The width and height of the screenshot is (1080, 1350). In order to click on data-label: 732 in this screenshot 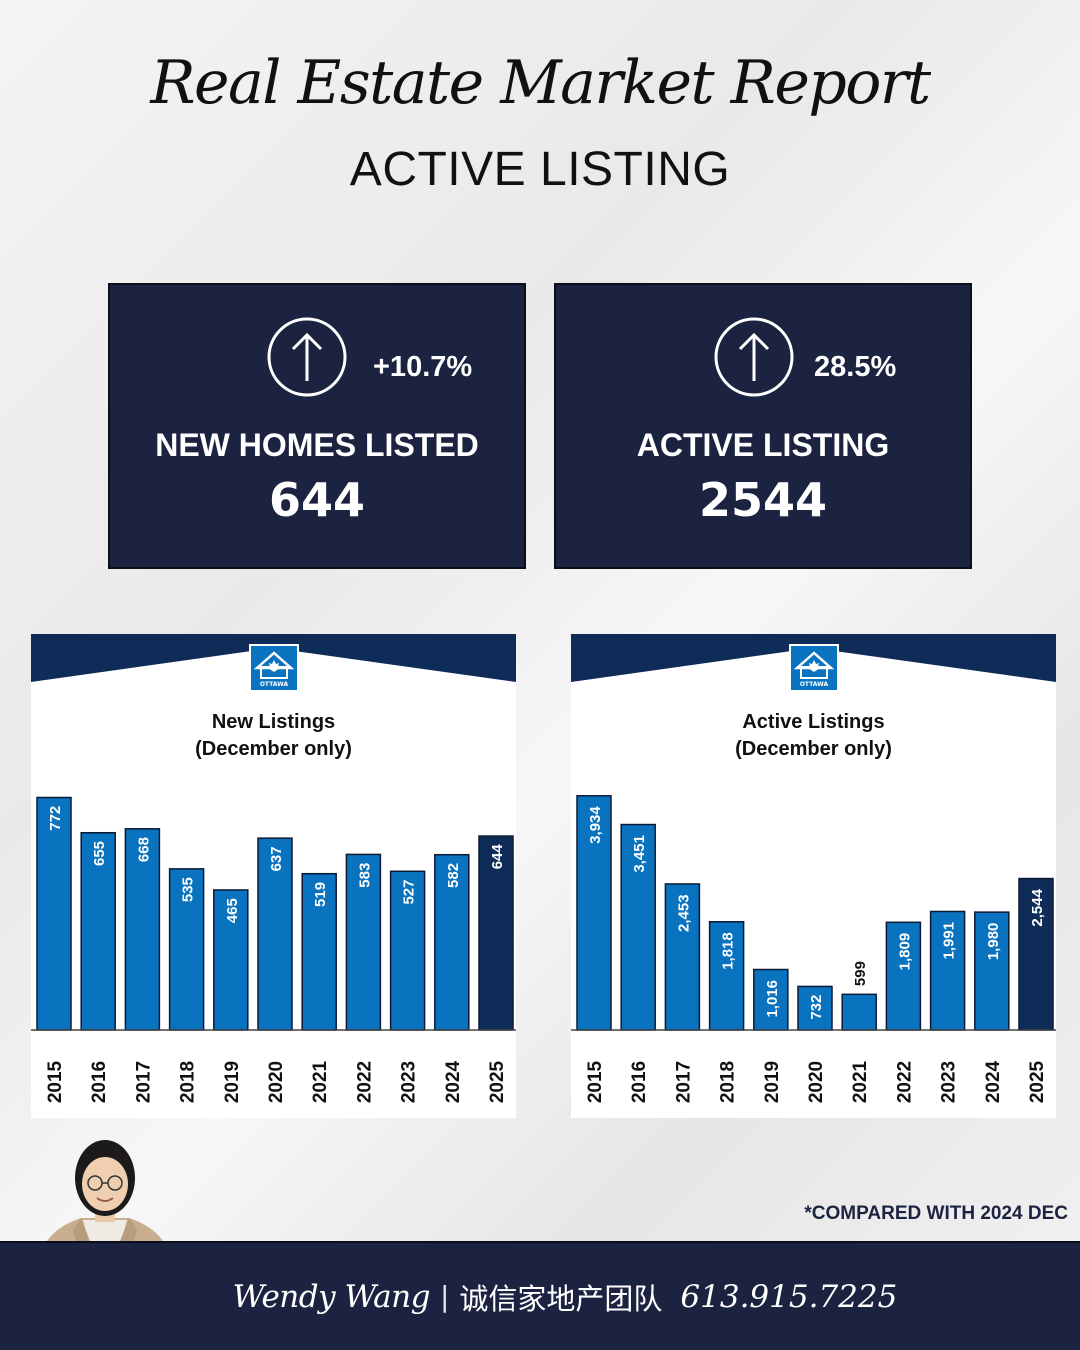, I will do `click(816, 1007)`.